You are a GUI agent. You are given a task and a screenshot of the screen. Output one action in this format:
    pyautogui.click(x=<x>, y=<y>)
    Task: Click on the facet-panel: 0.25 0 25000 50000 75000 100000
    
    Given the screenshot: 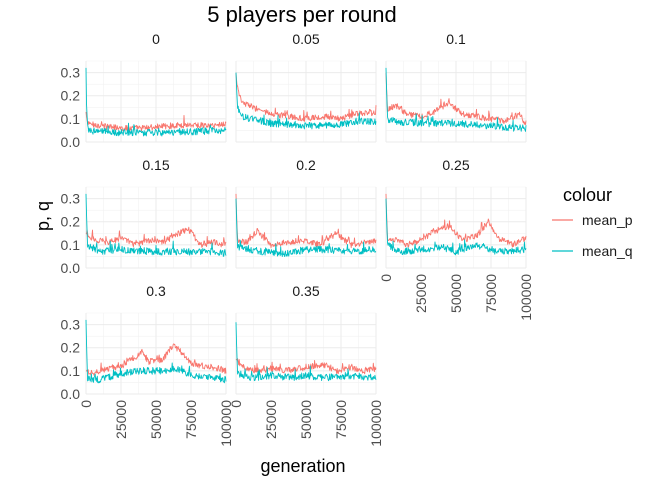 What is the action you would take?
    pyautogui.click(x=456, y=239)
    